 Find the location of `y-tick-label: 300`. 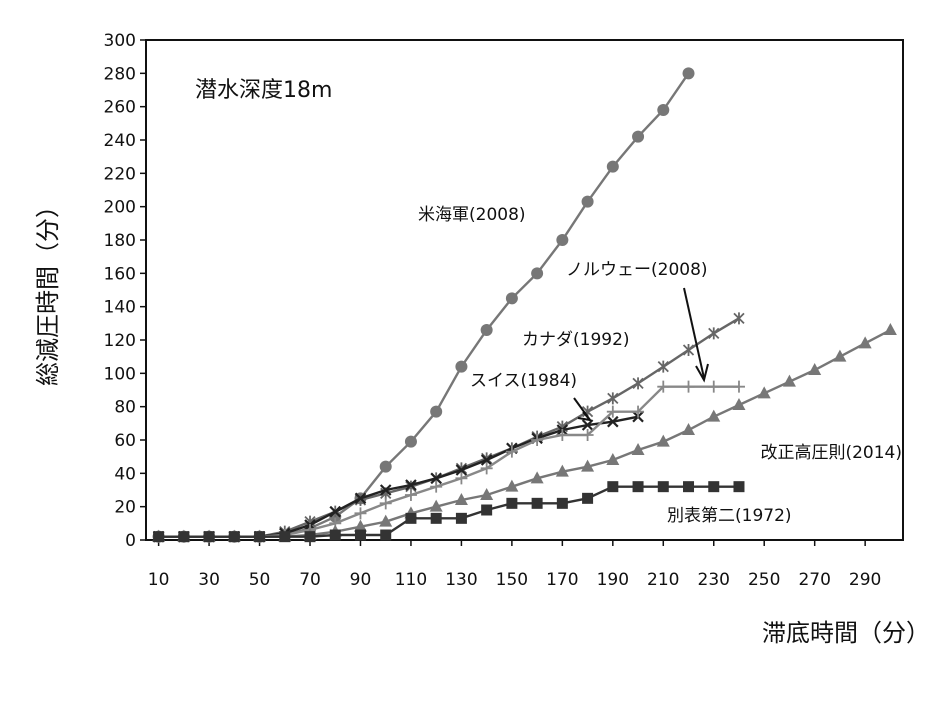

y-tick-label: 300 is located at coordinates (120, 41).